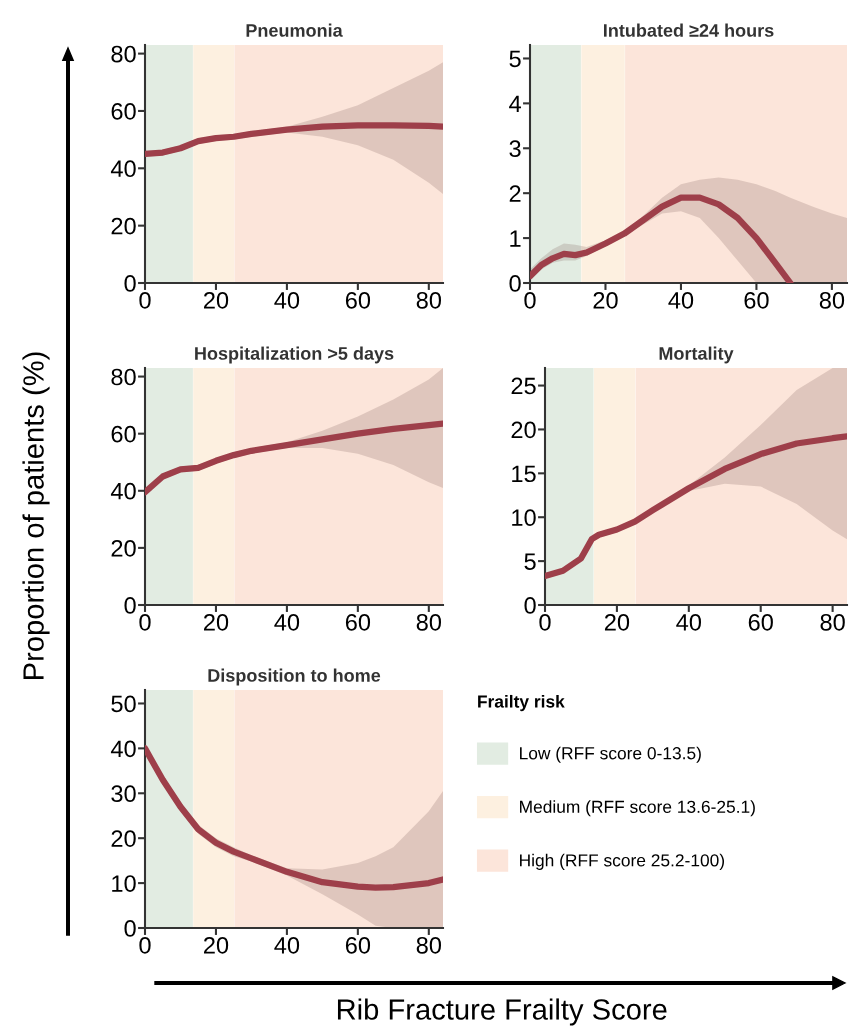  What do you see at coordinates (515, 103) in the screenshot?
I see `y-tick-label: 4` at bounding box center [515, 103].